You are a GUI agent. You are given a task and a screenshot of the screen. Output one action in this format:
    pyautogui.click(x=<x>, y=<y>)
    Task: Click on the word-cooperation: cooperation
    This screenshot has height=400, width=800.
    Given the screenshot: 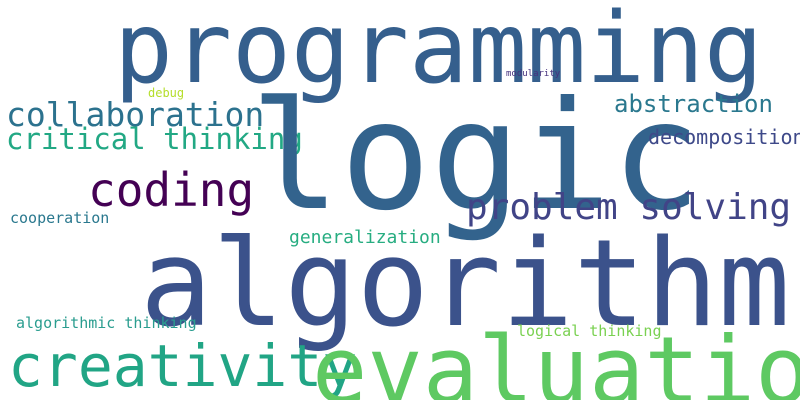 What is the action you would take?
    pyautogui.click(x=60, y=218)
    